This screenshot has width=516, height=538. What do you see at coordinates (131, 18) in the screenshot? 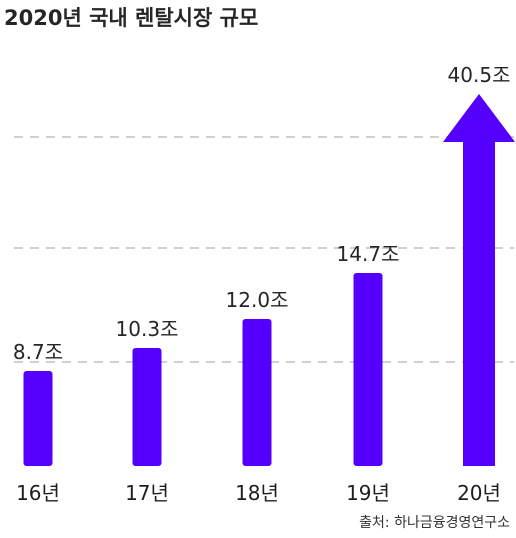
I see `chart-title: 2020년 국내 렌탈시장 규모` at bounding box center [131, 18].